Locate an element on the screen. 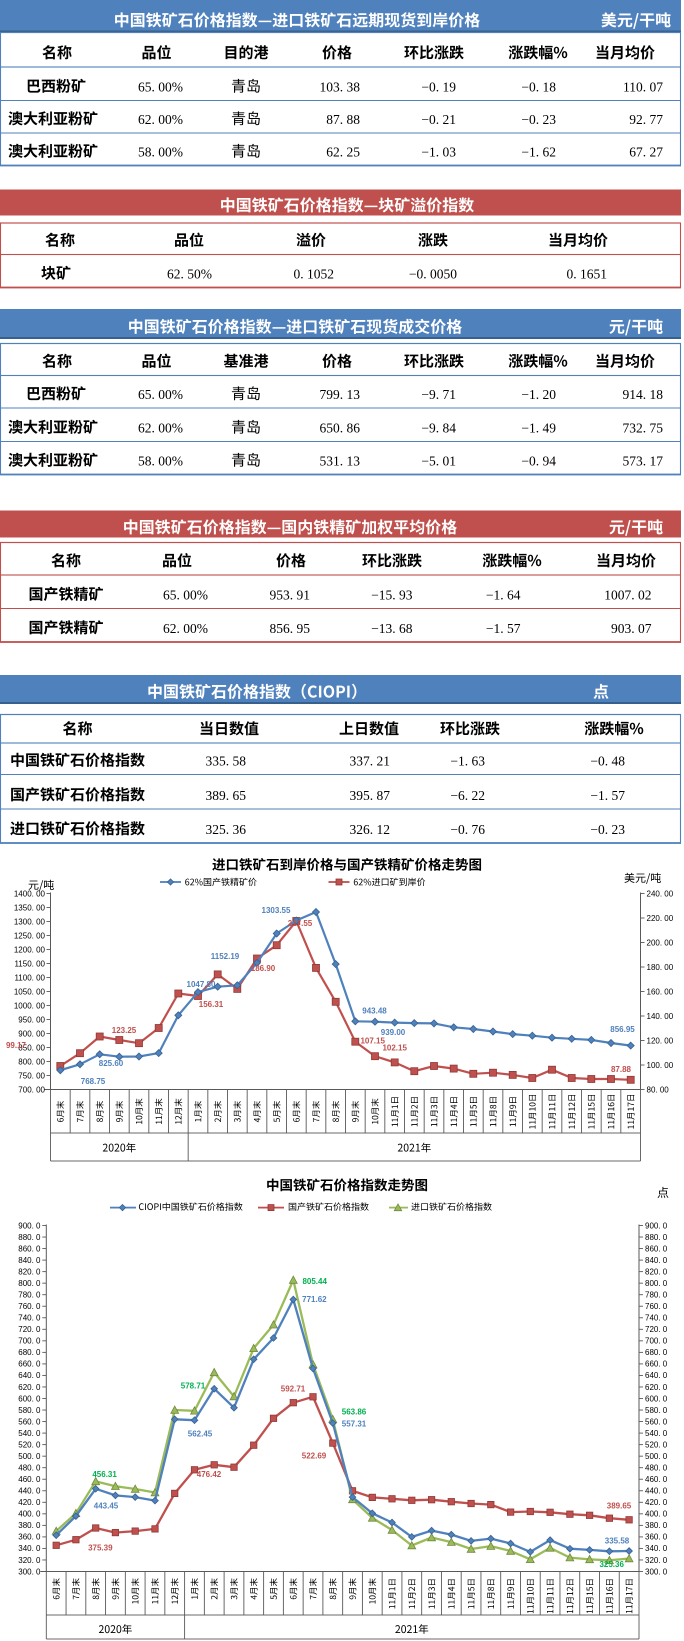 This screenshot has height=1641, width=684. svg-text: −0. 76 is located at coordinates (467, 829).